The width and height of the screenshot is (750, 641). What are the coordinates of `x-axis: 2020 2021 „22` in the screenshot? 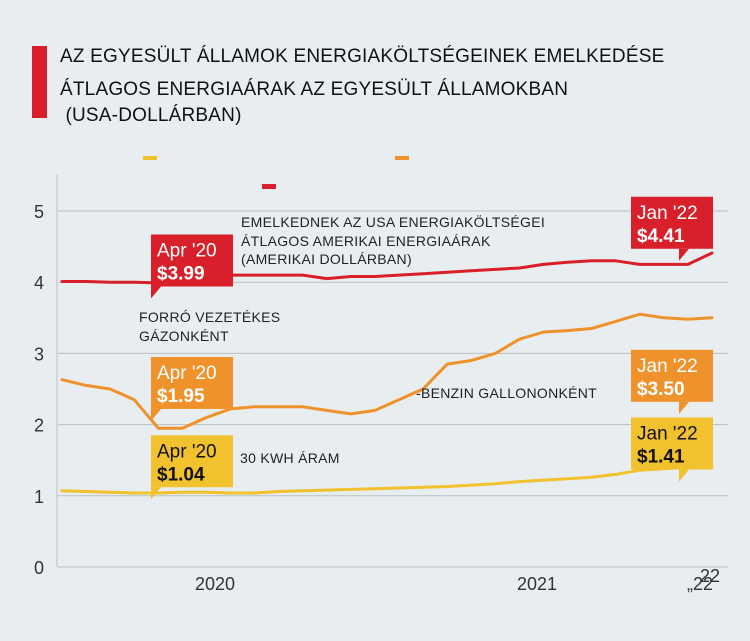 It's located at (454, 584).